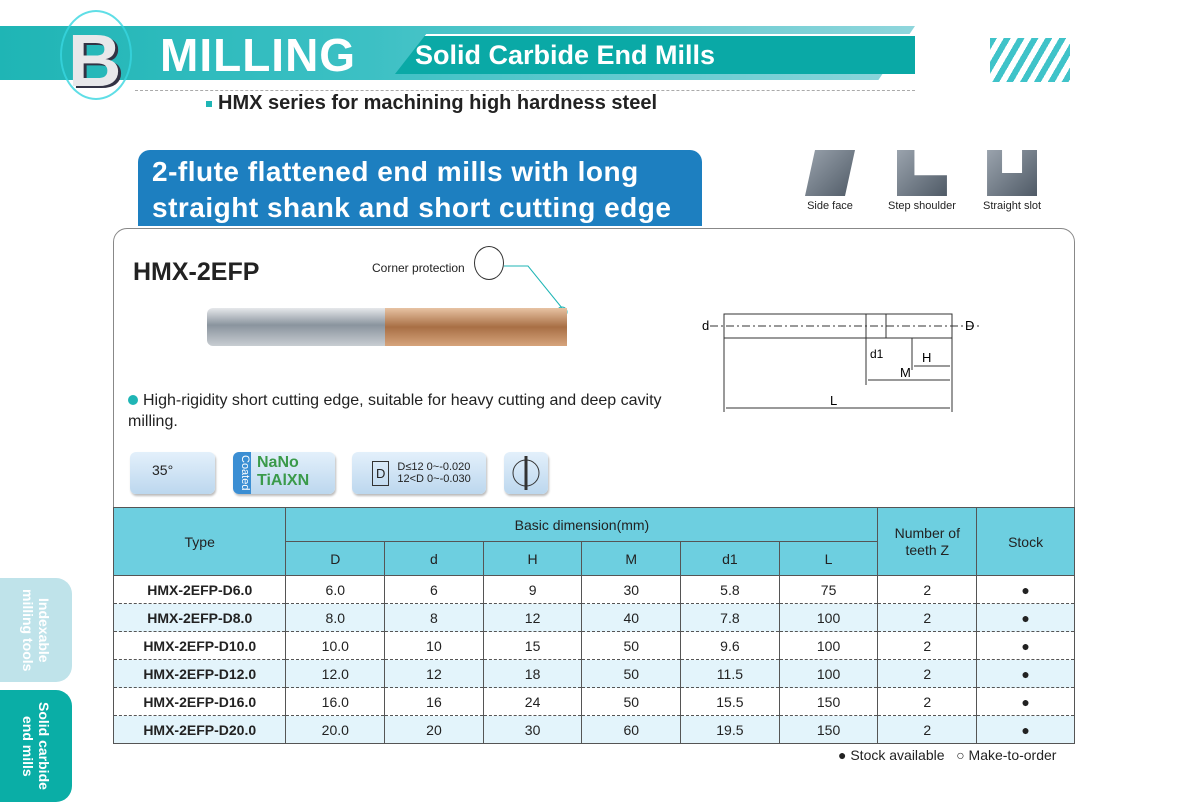  Describe the element at coordinates (730, 645) in the screenshot. I see `value-cell: 9.6` at that location.